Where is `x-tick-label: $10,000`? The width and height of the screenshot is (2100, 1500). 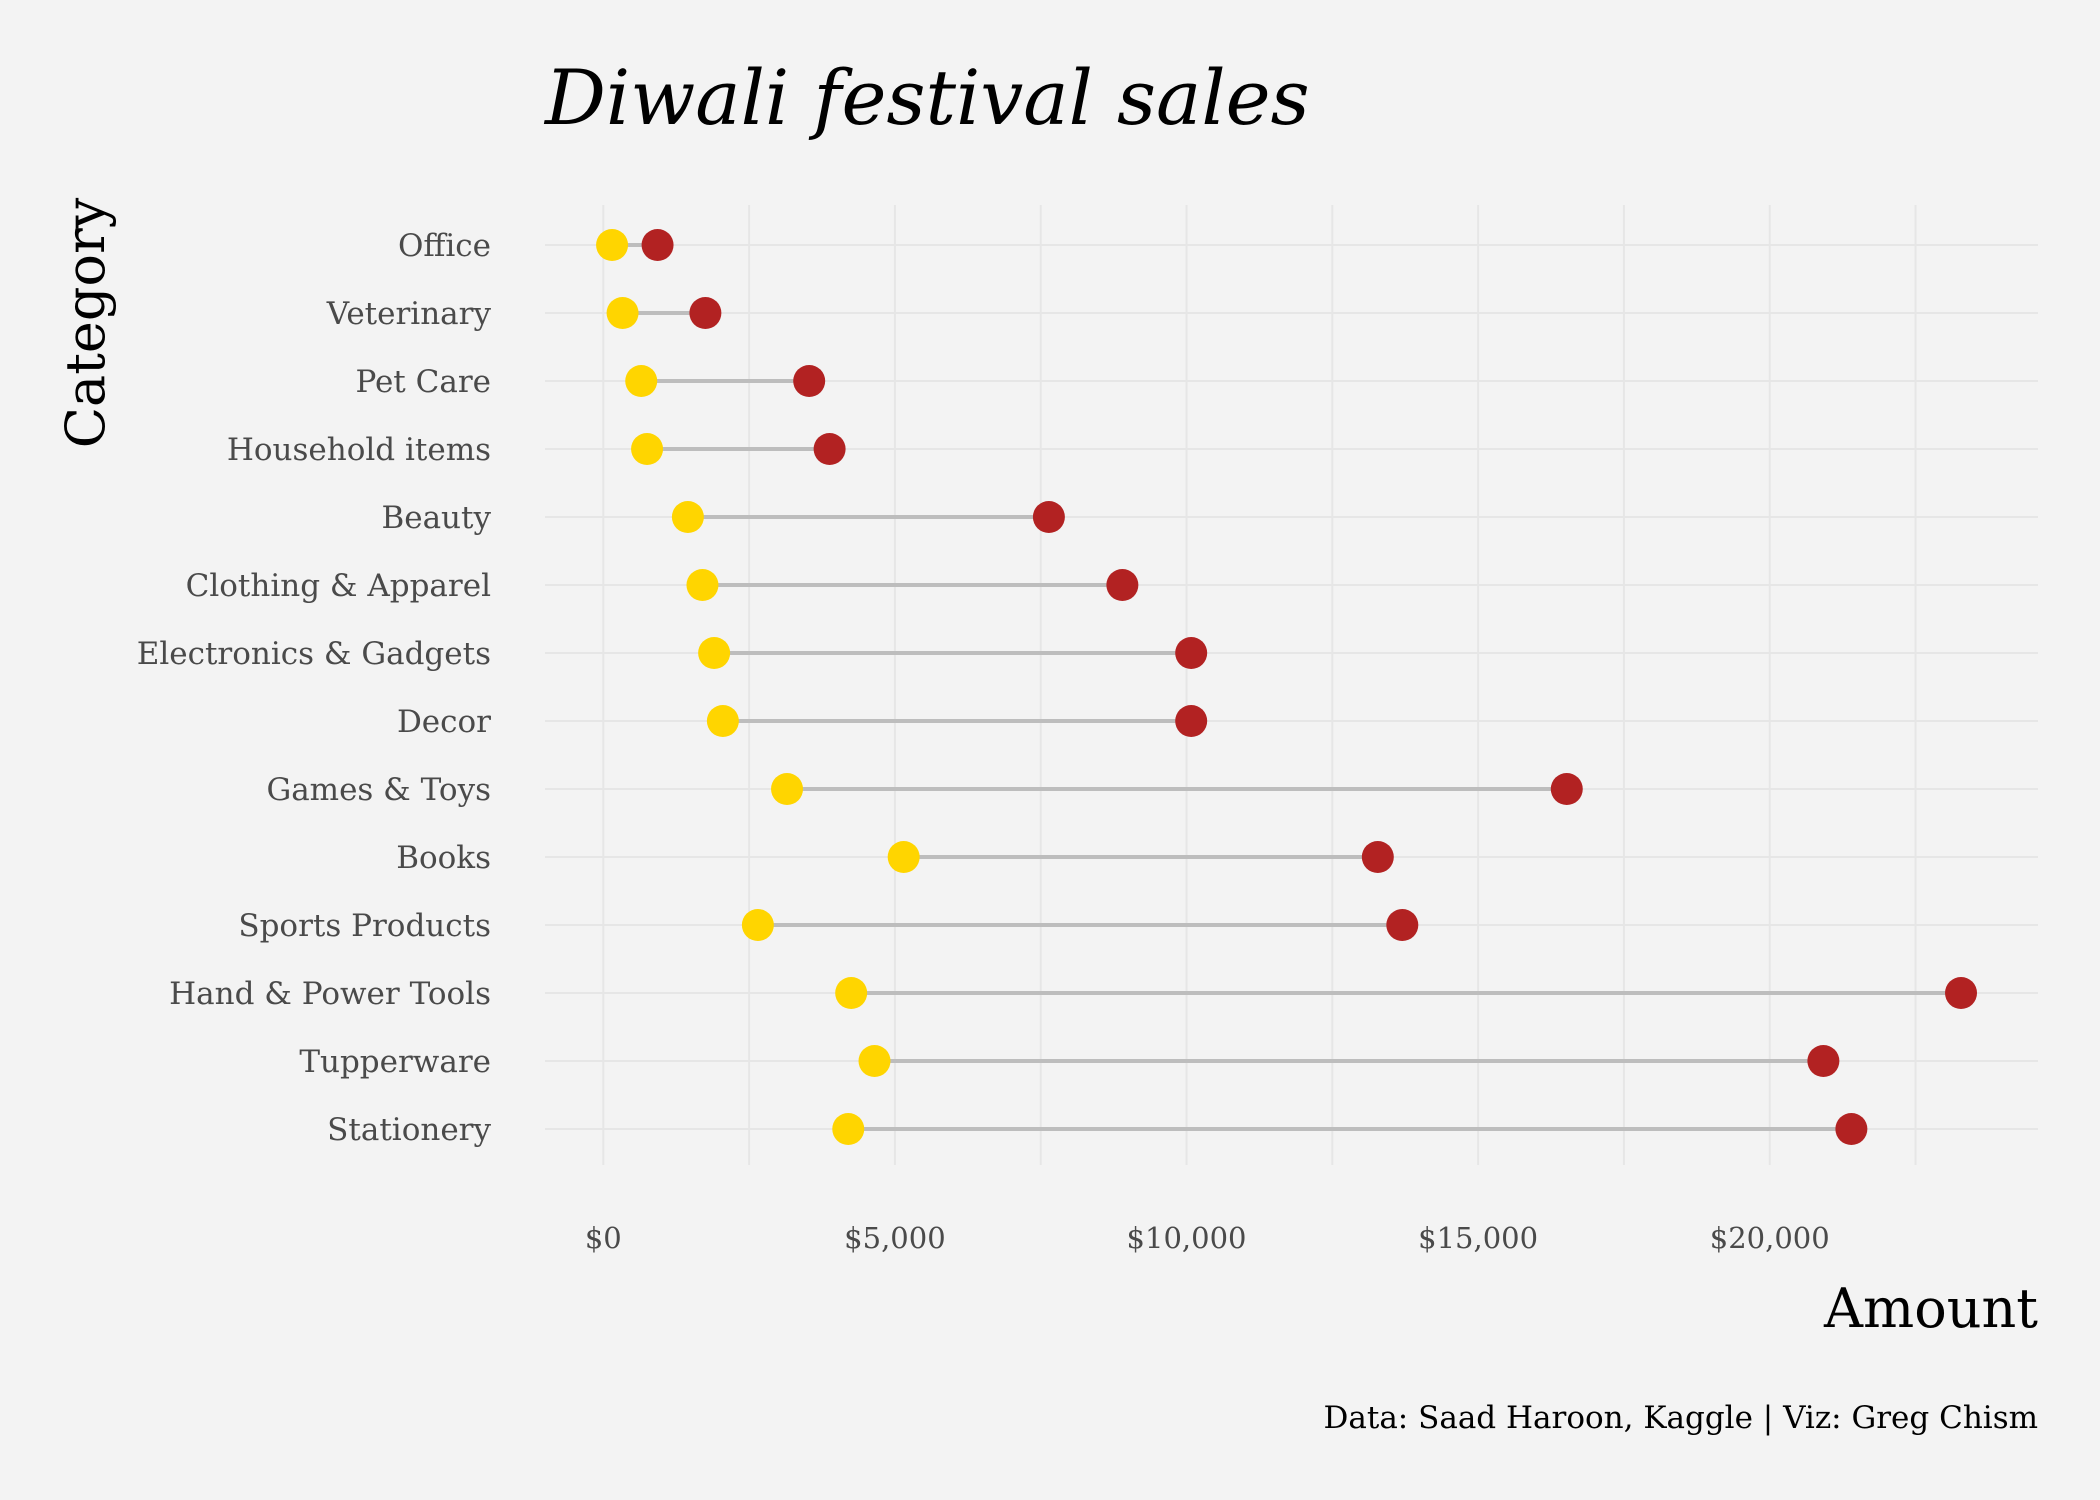
x-tick-label: $10,000 is located at coordinates (1187, 1238).